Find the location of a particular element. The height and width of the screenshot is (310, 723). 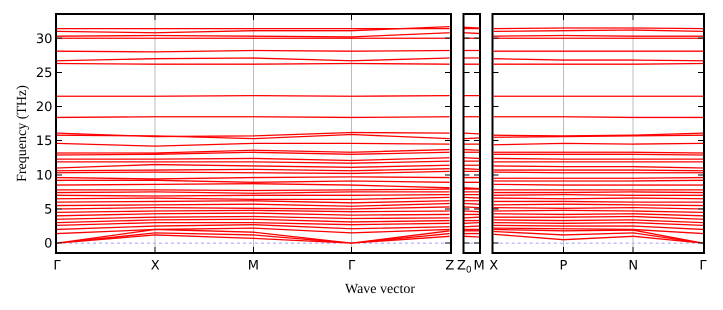

y-tick-label: 15 is located at coordinates (44, 142).